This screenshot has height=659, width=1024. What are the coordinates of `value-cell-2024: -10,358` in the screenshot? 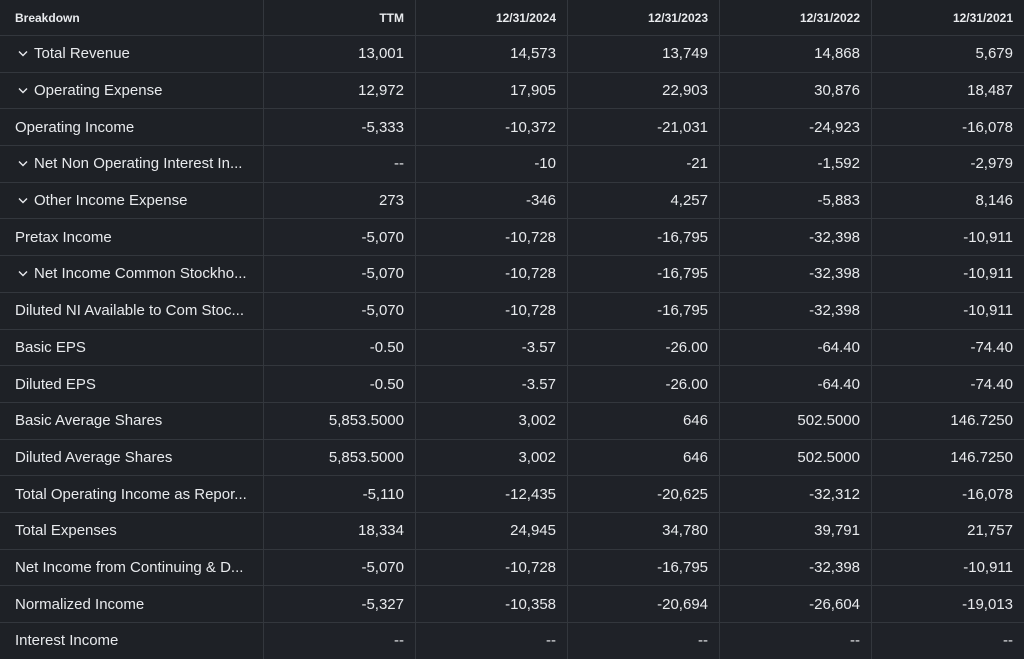 It's located at (492, 604).